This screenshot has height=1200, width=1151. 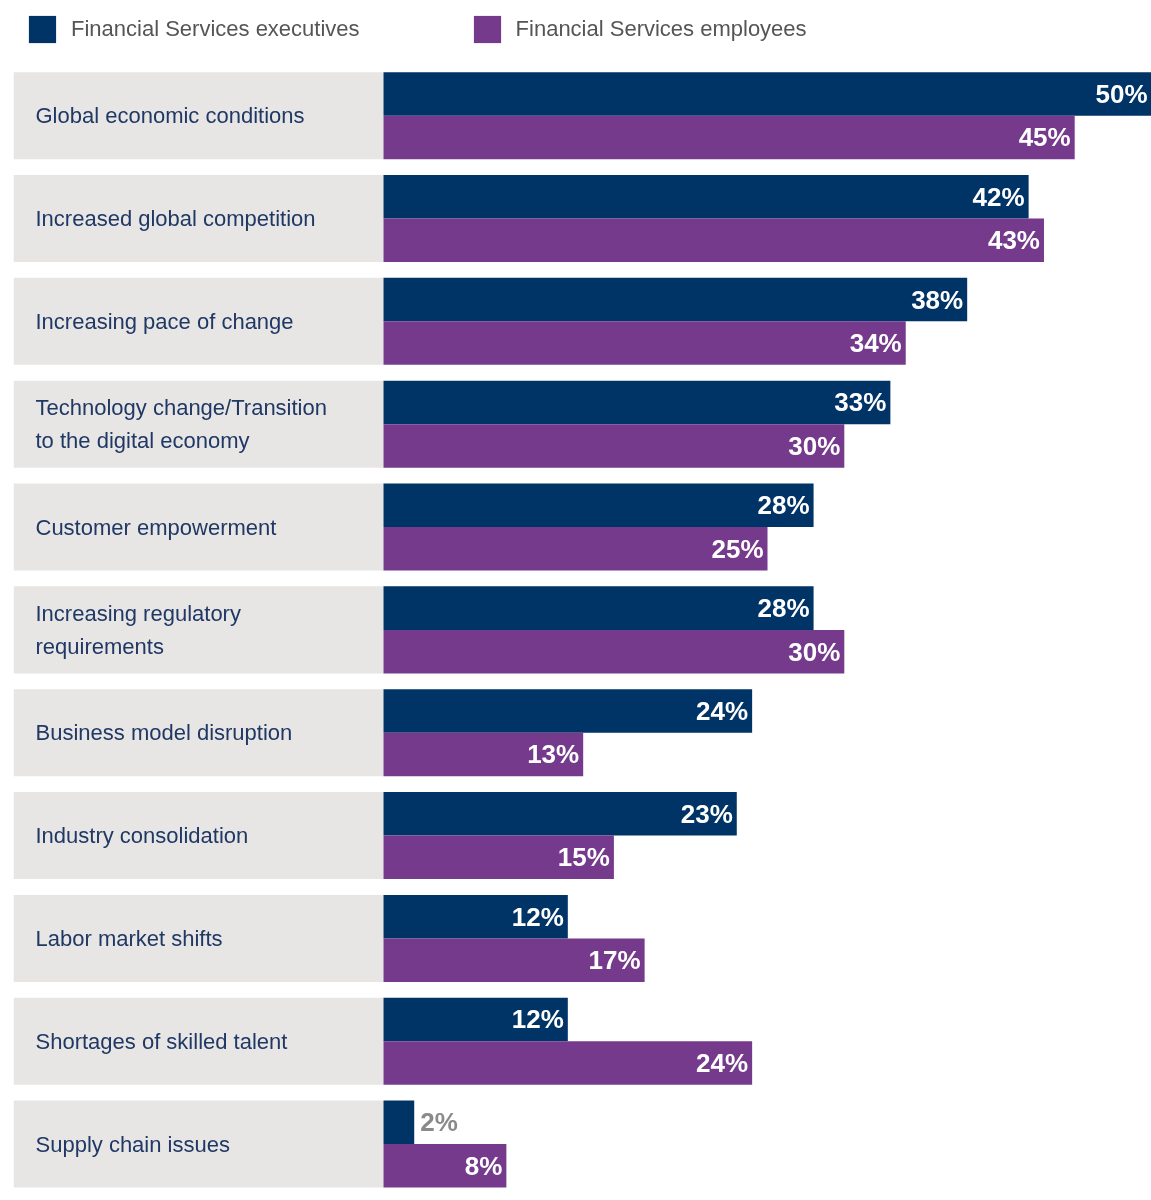 I want to click on y-tick-label: Technology change/Transition to the digital economy, so click(x=181, y=424).